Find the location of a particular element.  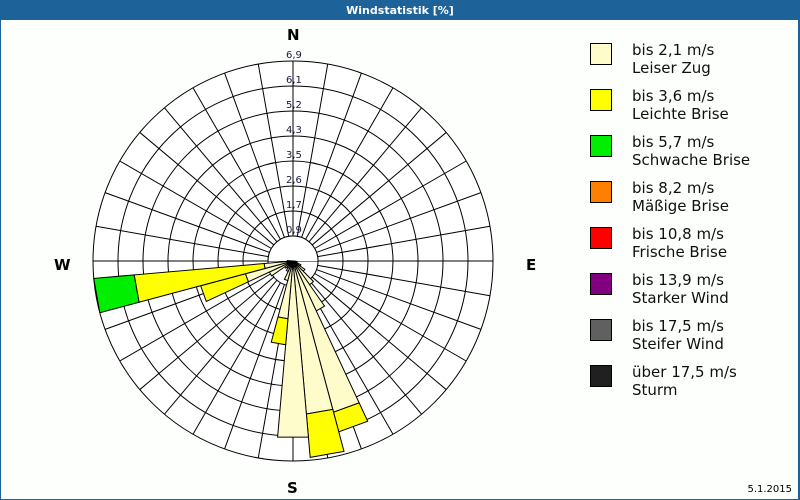

legend-item-leichte-brise: bis 3,6 m/s Leichte Brise is located at coordinates (690, 106).